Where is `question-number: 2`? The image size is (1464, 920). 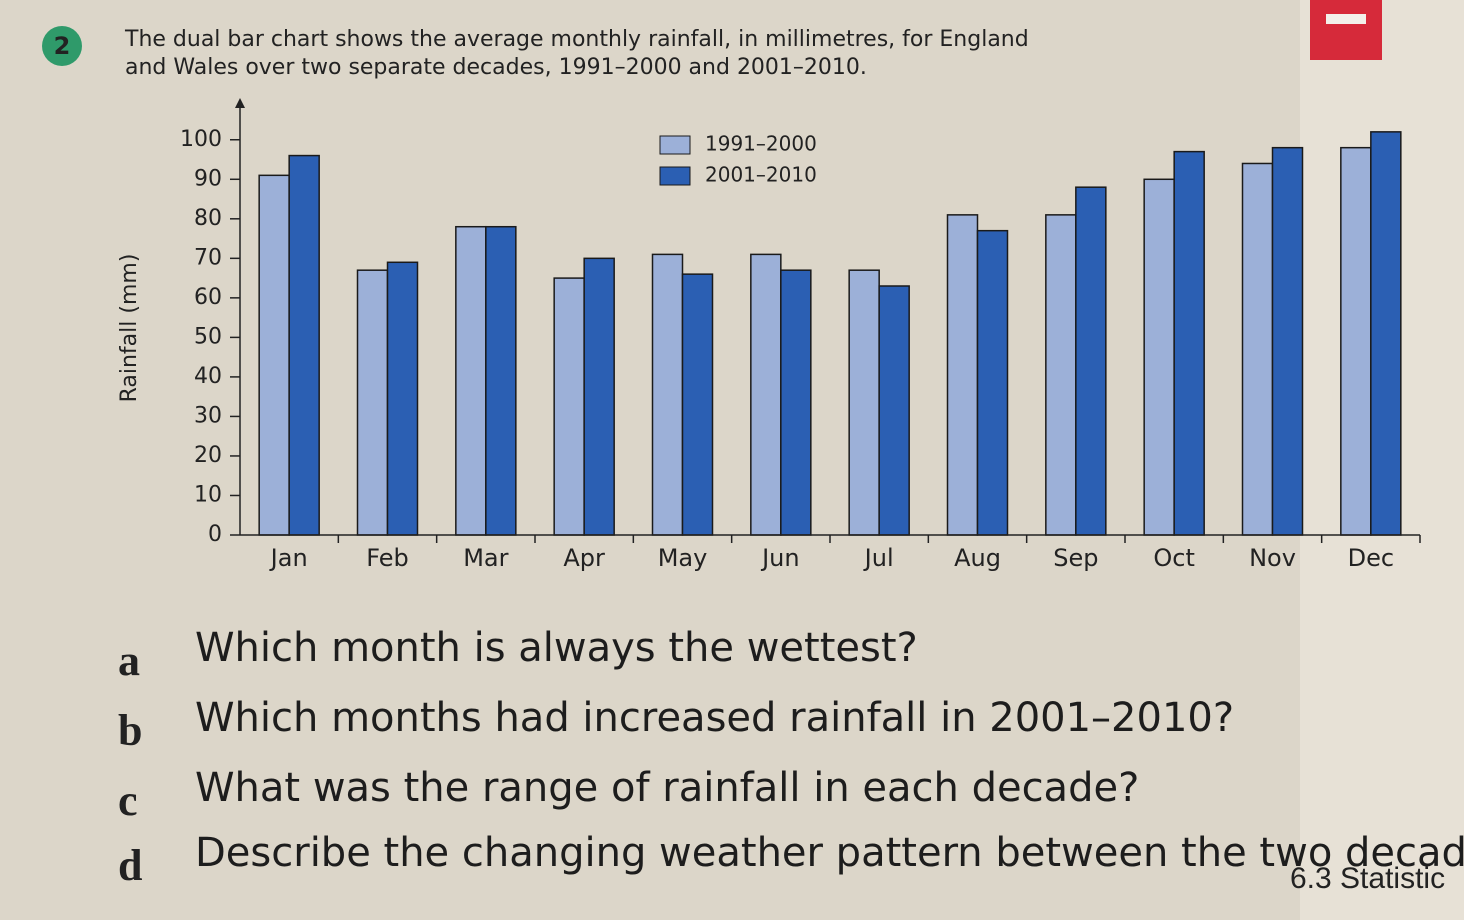 question-number: 2 is located at coordinates (62, 46).